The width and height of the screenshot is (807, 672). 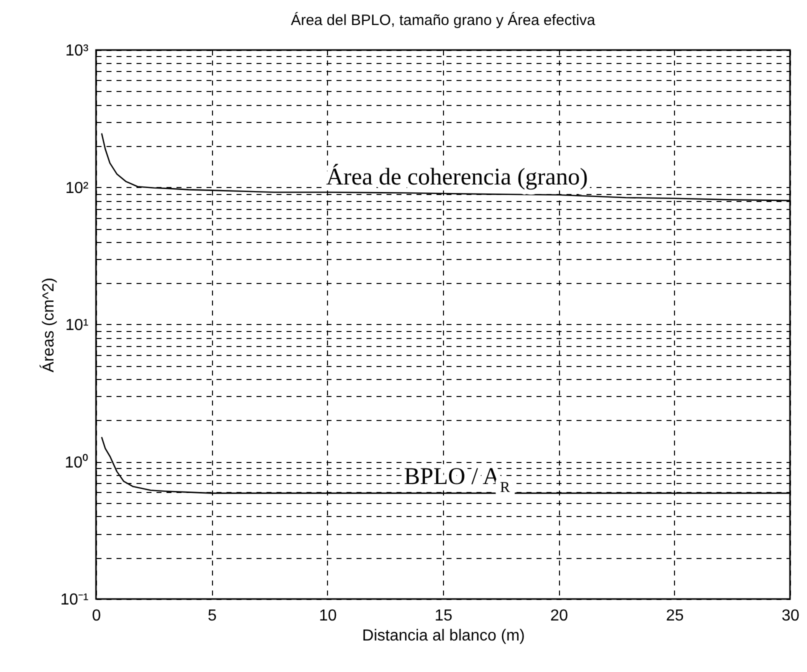 What do you see at coordinates (48, 325) in the screenshot?
I see `y-axis-title: Áreas (cm^2)` at bounding box center [48, 325].